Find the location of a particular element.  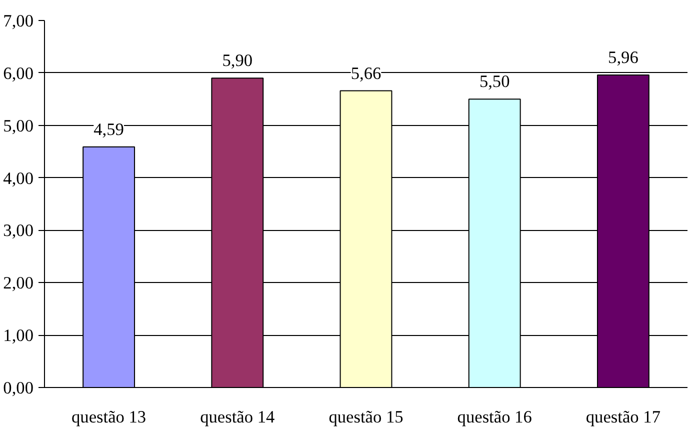

x-tick-label: questão 14 is located at coordinates (238, 417).